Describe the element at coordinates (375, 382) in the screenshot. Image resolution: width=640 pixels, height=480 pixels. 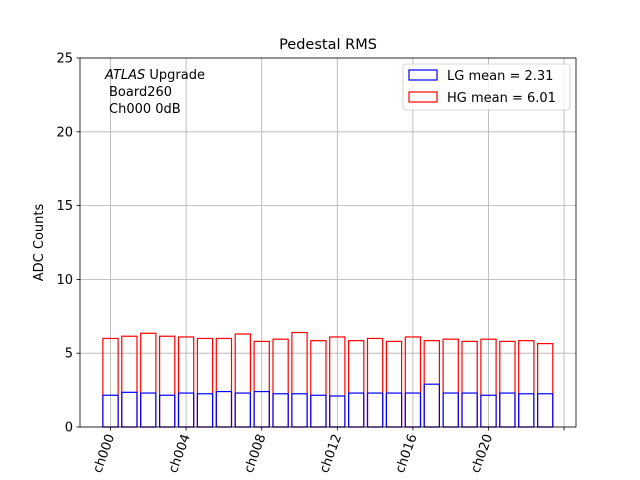
I see `hg-bar-ch014` at that location.